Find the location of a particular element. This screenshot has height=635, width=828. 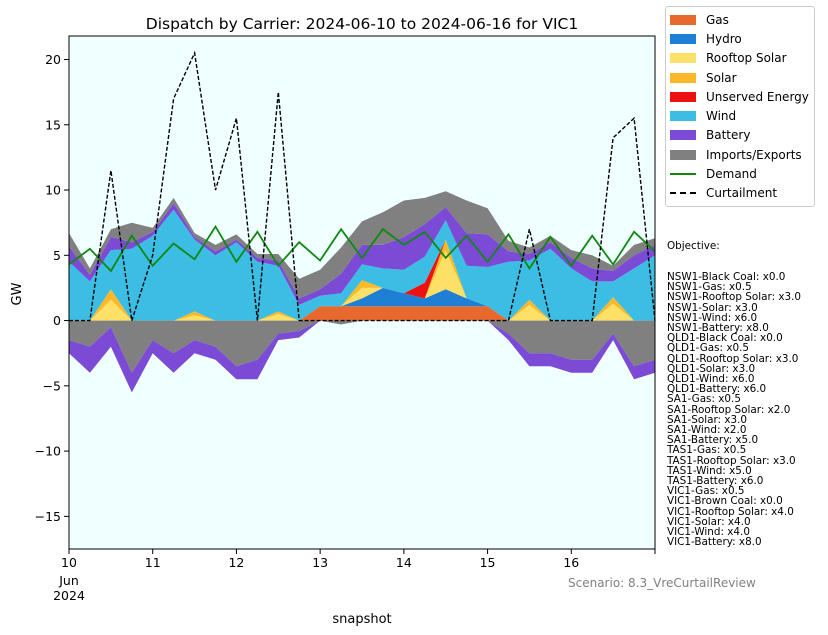

x-tick-label: 10 is located at coordinates (69, 562).